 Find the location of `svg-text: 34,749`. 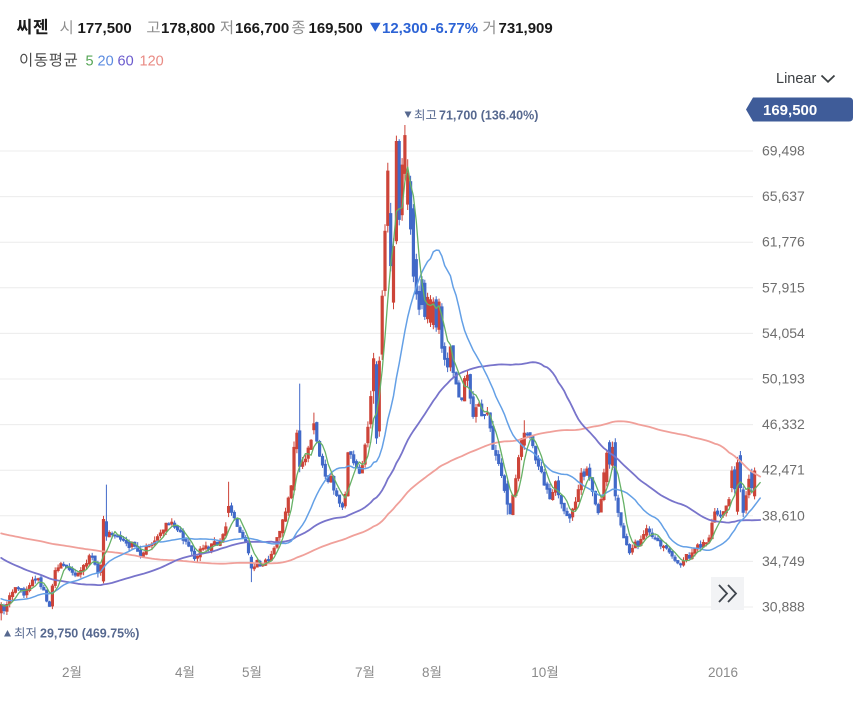

svg-text: 34,749 is located at coordinates (783, 561).